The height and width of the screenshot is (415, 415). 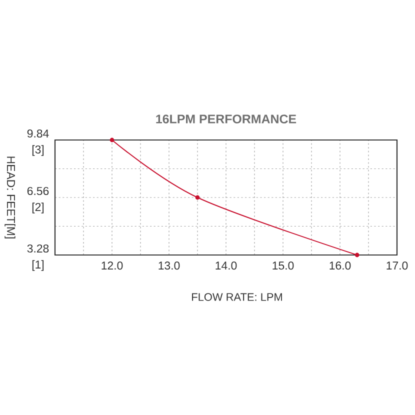 What do you see at coordinates (169, 266) in the screenshot?
I see `x-tick-label: 13.0` at bounding box center [169, 266].